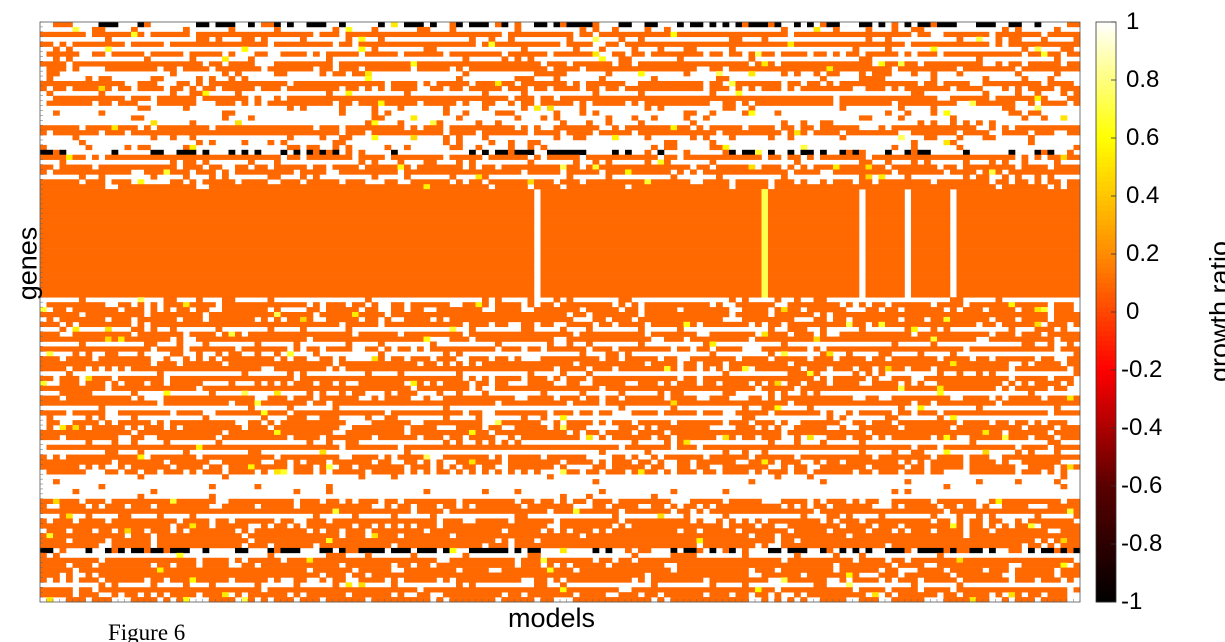 The height and width of the screenshot is (642, 1225). Describe the element at coordinates (28, 264) in the screenshot. I see `y-axis-label: genes` at that location.